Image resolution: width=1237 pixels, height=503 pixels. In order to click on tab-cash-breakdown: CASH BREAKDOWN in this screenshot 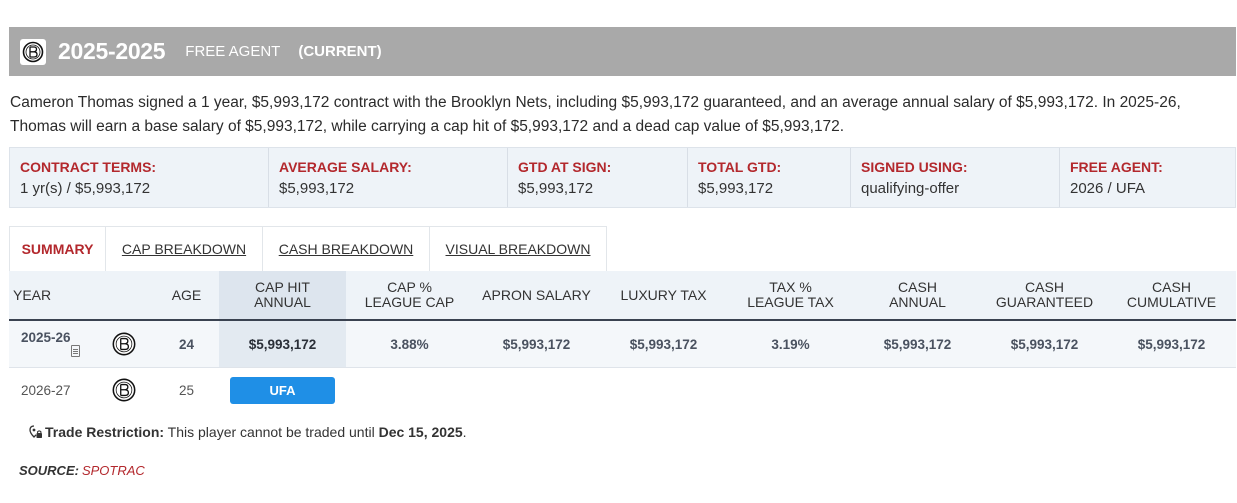, I will do `click(346, 249)`.